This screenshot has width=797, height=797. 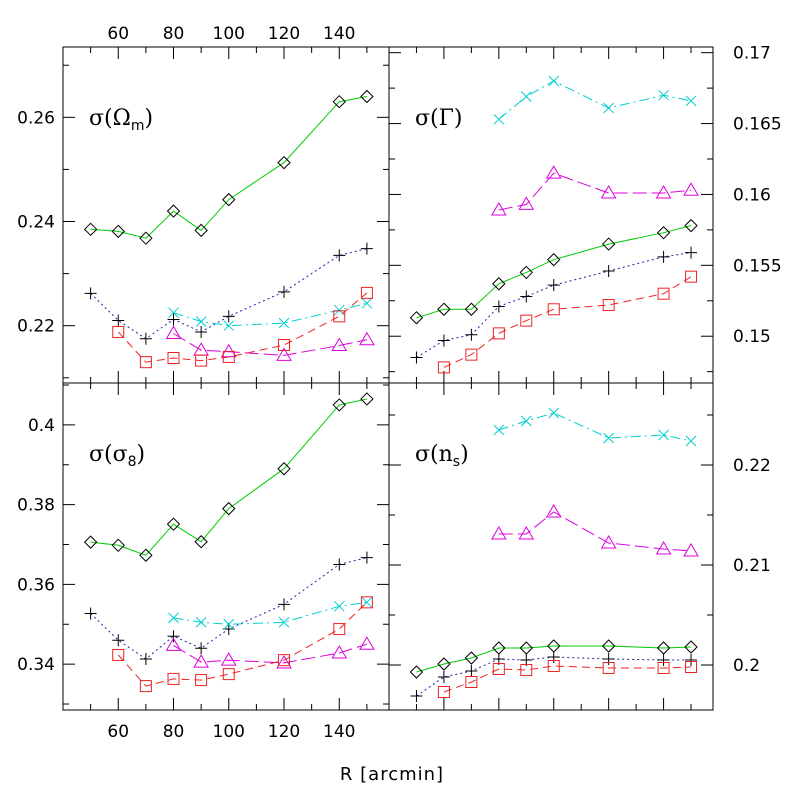 I want to click on y-tick-label: 0.38, so click(x=36, y=506).